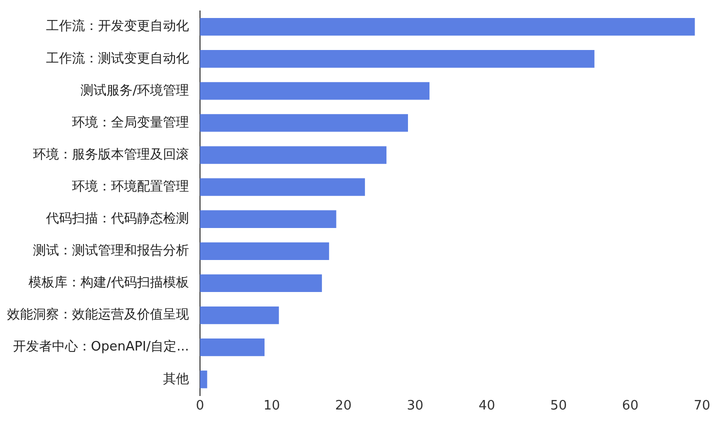 The width and height of the screenshot is (720, 421). I want to click on y-tick-label: 环境：全局变量管理, so click(130, 122).